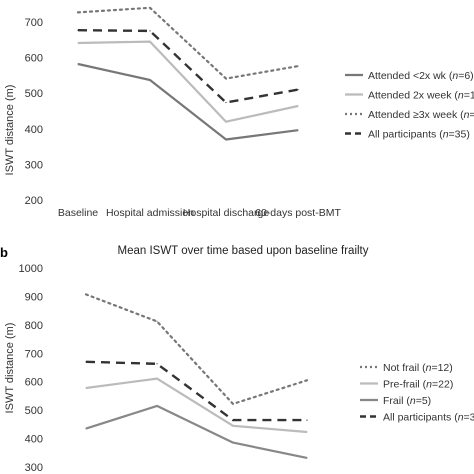 This screenshot has height=474, width=474. I want to click on x-tick-label: Hospital admission, so click(150, 213).